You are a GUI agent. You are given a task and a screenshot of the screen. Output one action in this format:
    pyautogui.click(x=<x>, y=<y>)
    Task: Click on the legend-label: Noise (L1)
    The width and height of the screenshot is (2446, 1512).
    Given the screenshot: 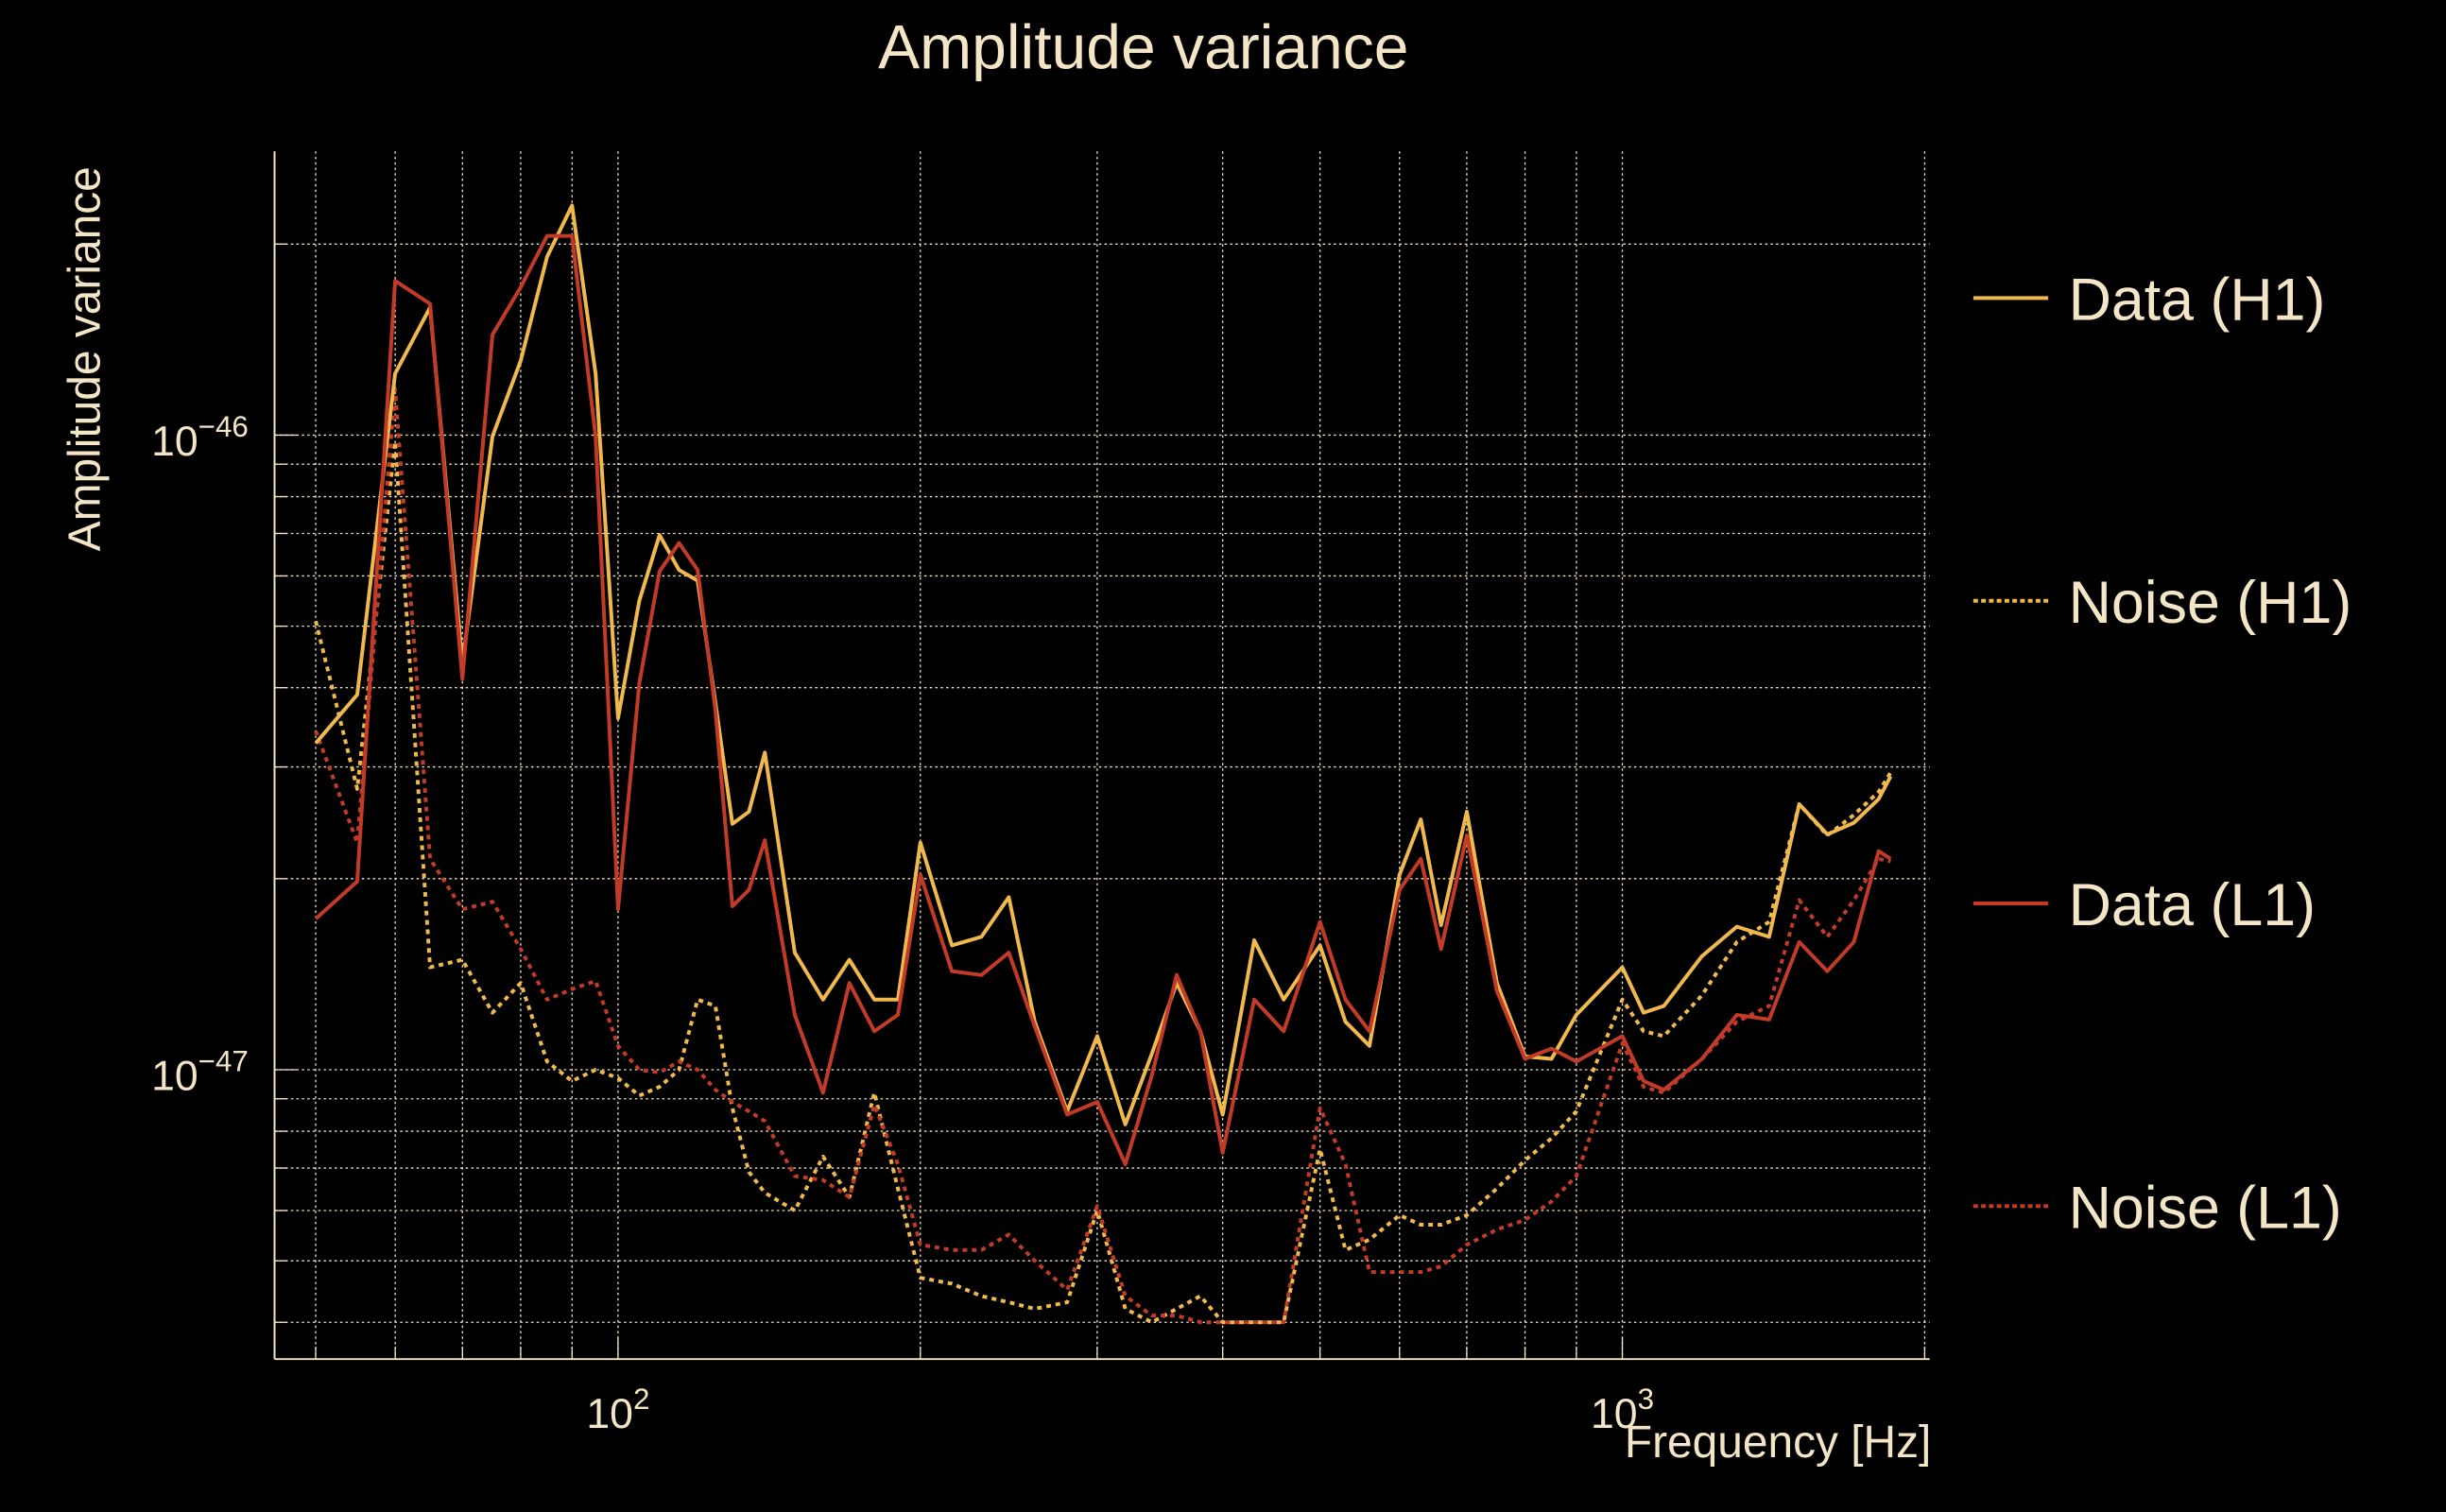 What is the action you would take?
    pyautogui.click(x=2205, y=1208)
    